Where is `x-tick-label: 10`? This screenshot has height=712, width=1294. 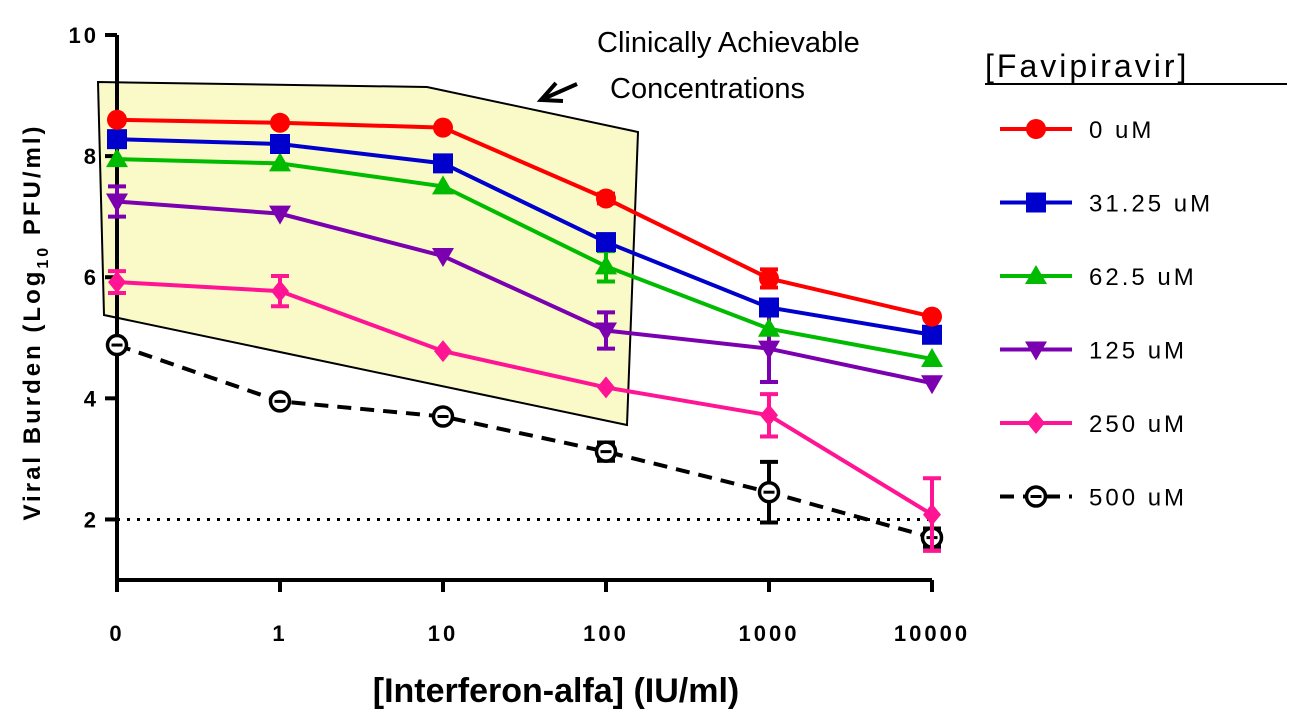
x-tick-label: 10 is located at coordinates (443, 633).